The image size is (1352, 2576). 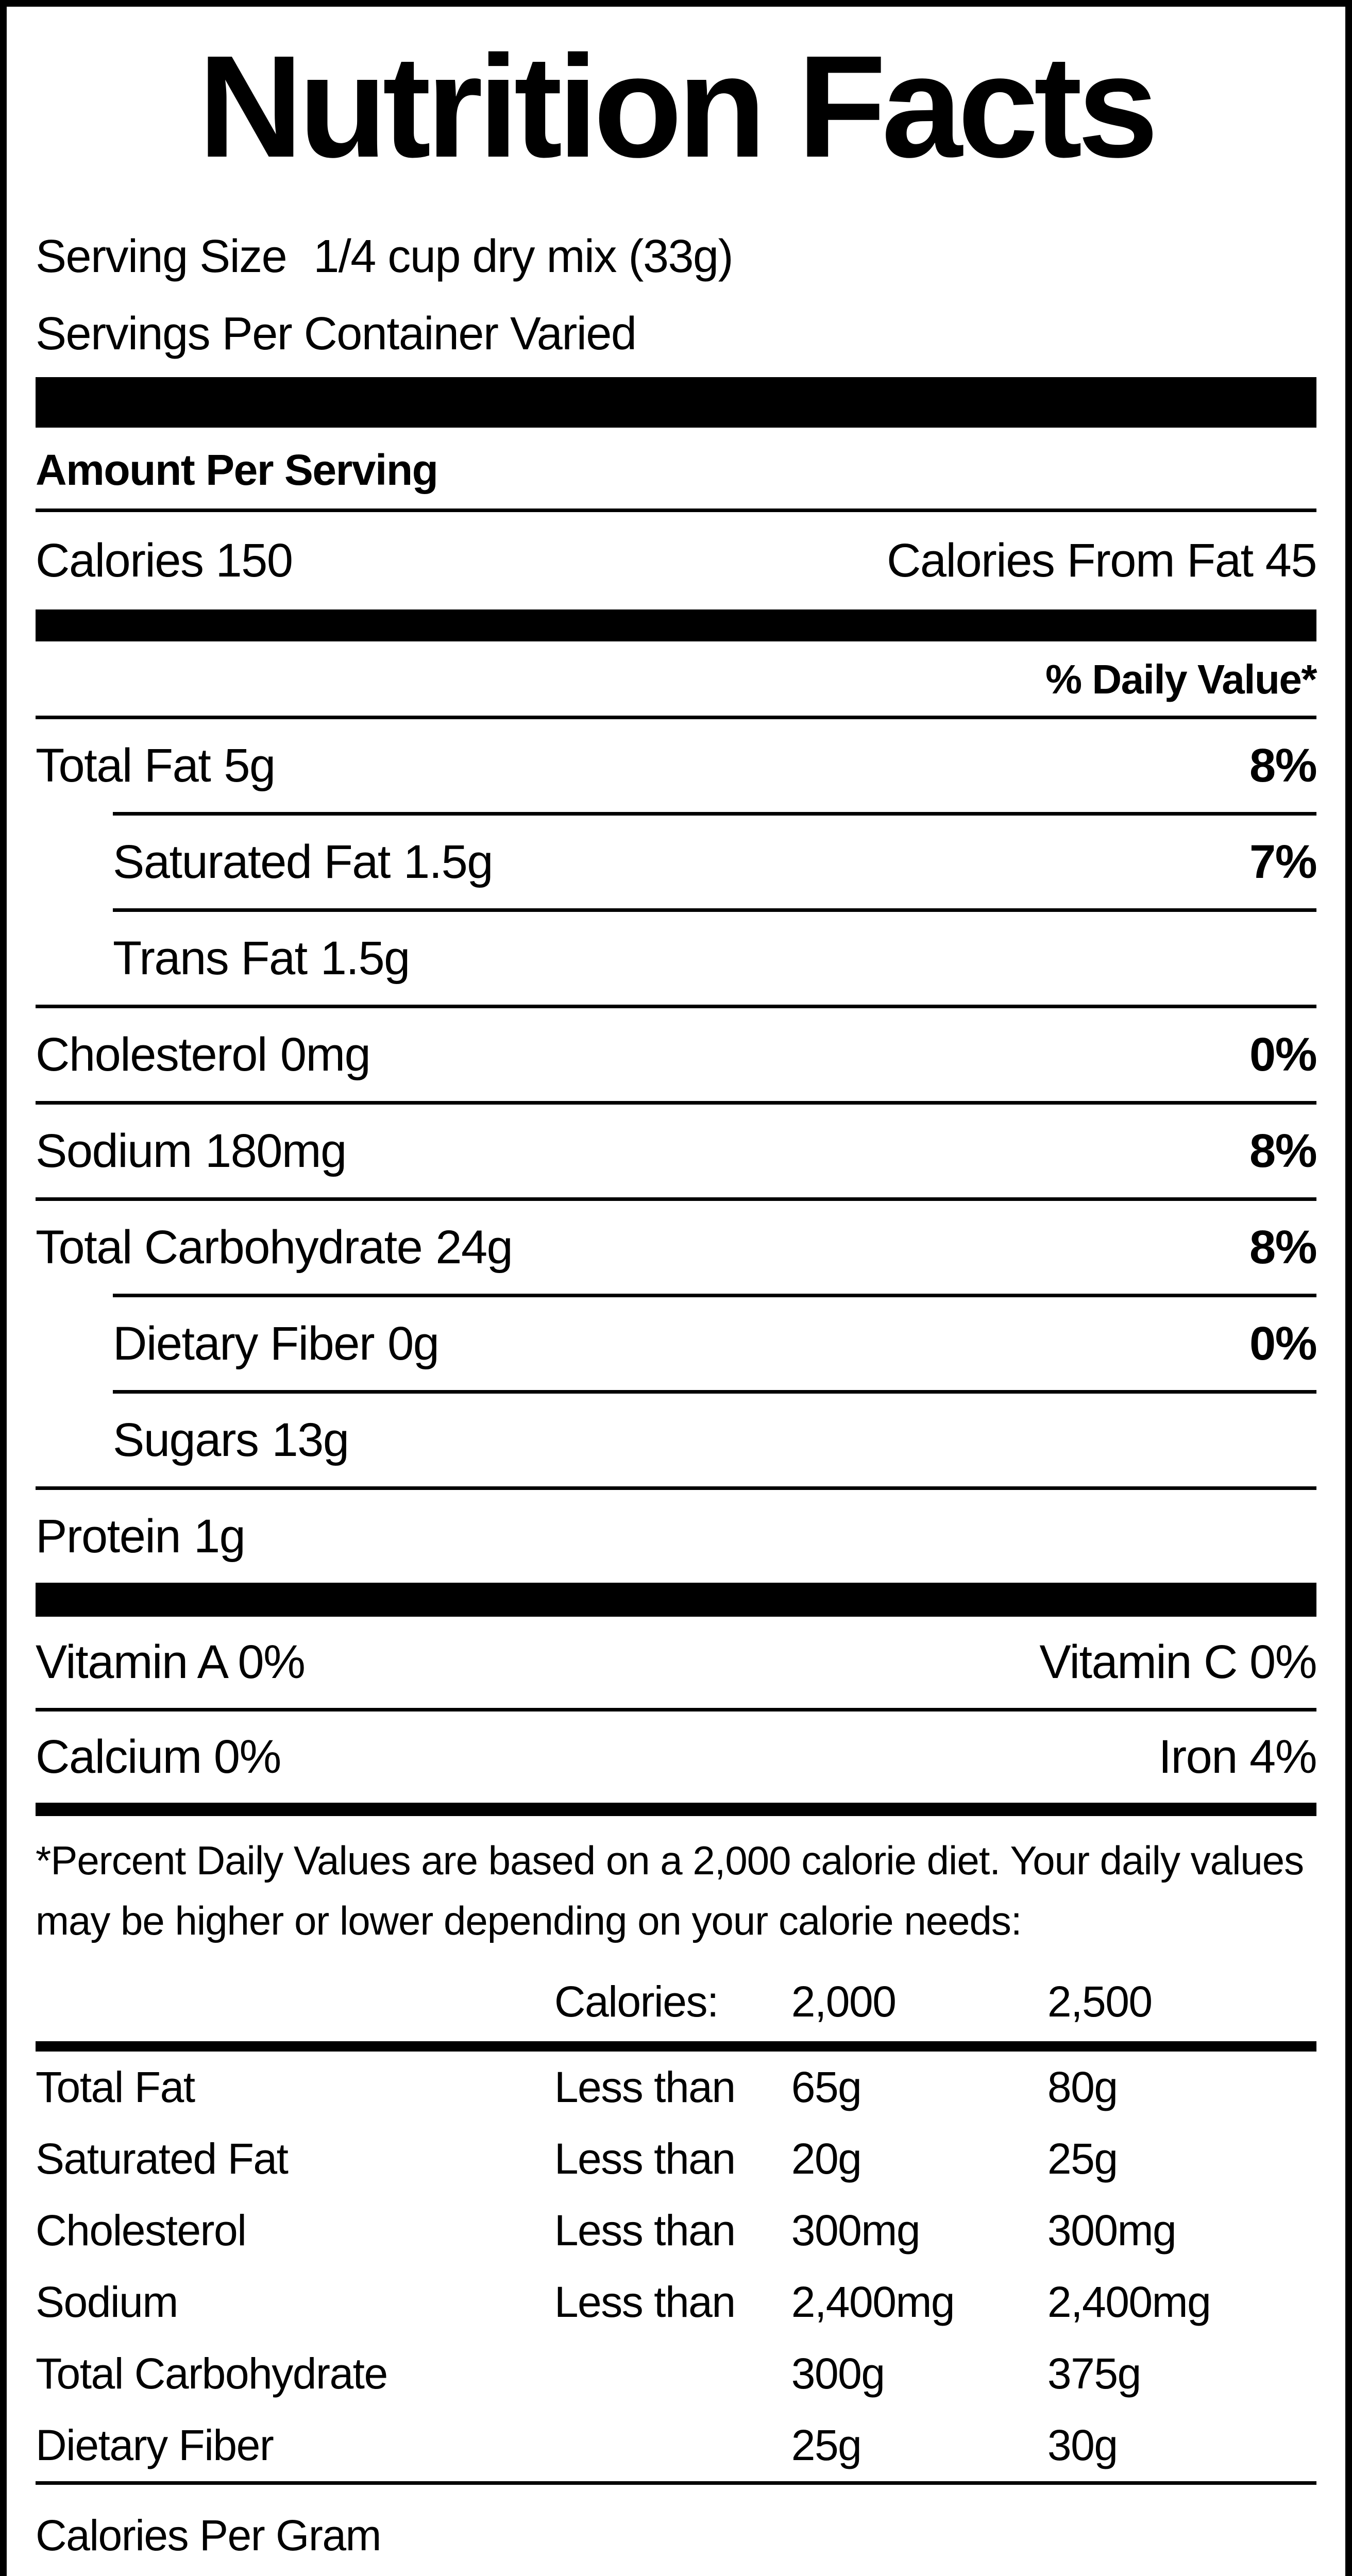 What do you see at coordinates (676, 2230) in the screenshot?
I see `dv-table-row-cholesterol: Cholesterol Less than 300mg 300mg` at bounding box center [676, 2230].